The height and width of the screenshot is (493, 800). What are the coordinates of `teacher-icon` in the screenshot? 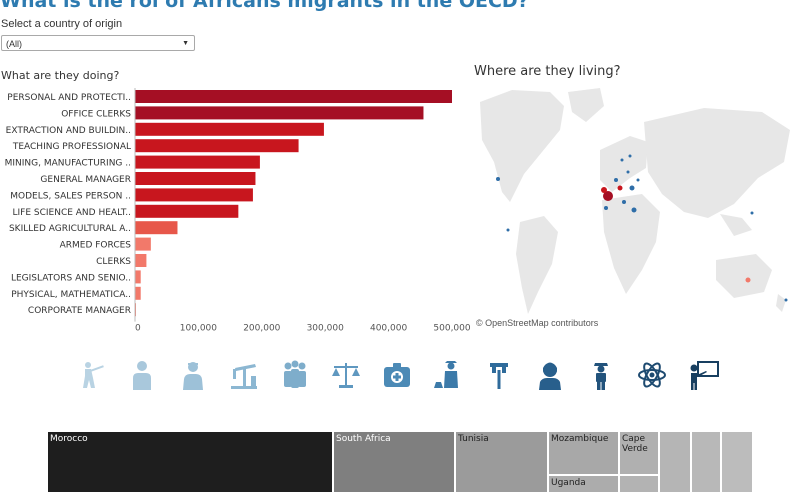 It's located at (703, 375).